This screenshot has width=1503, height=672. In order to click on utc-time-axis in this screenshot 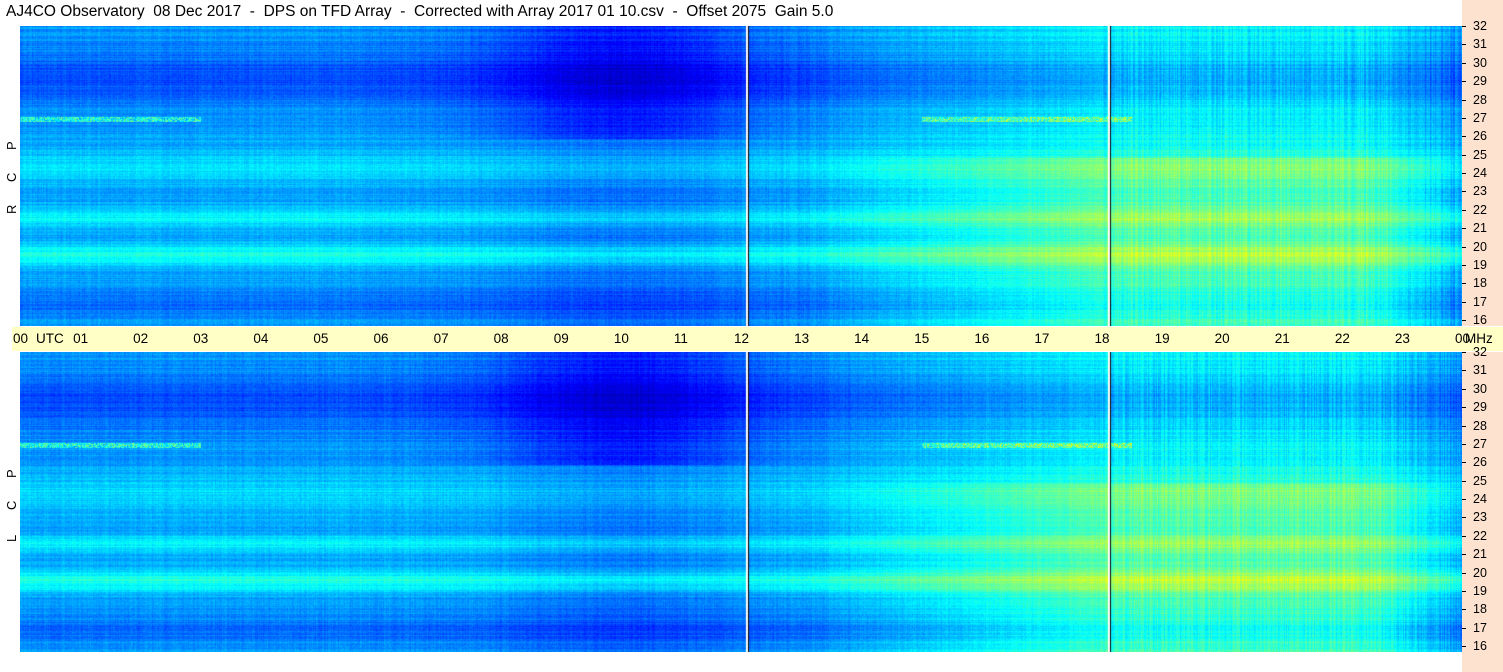, I will do `click(757, 339)`.